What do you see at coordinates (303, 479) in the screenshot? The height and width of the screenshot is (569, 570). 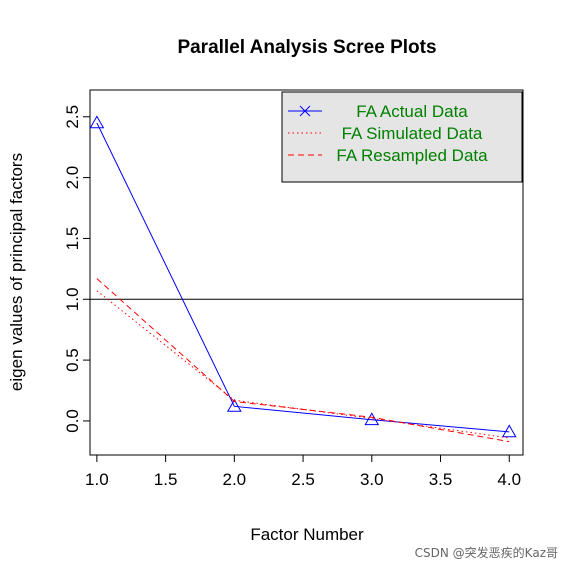 I see `x-tick-label: 2.5` at bounding box center [303, 479].